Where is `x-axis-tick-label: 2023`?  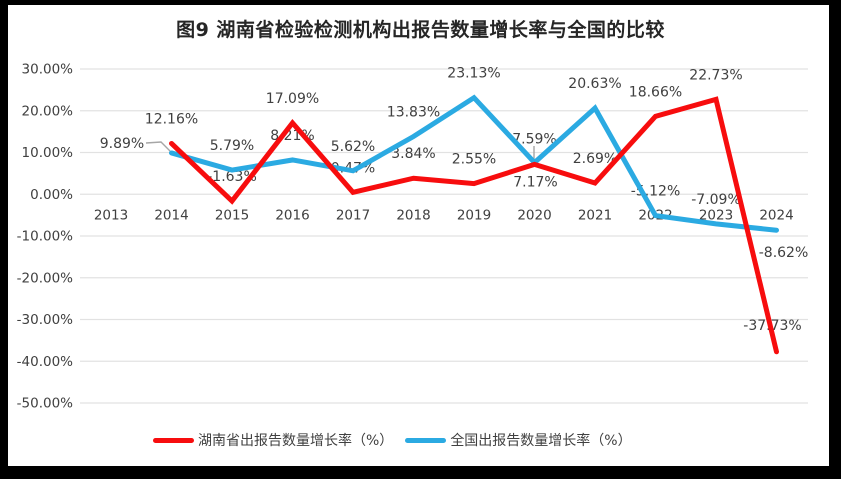
x-axis-tick-label: 2023 is located at coordinates (716, 216).